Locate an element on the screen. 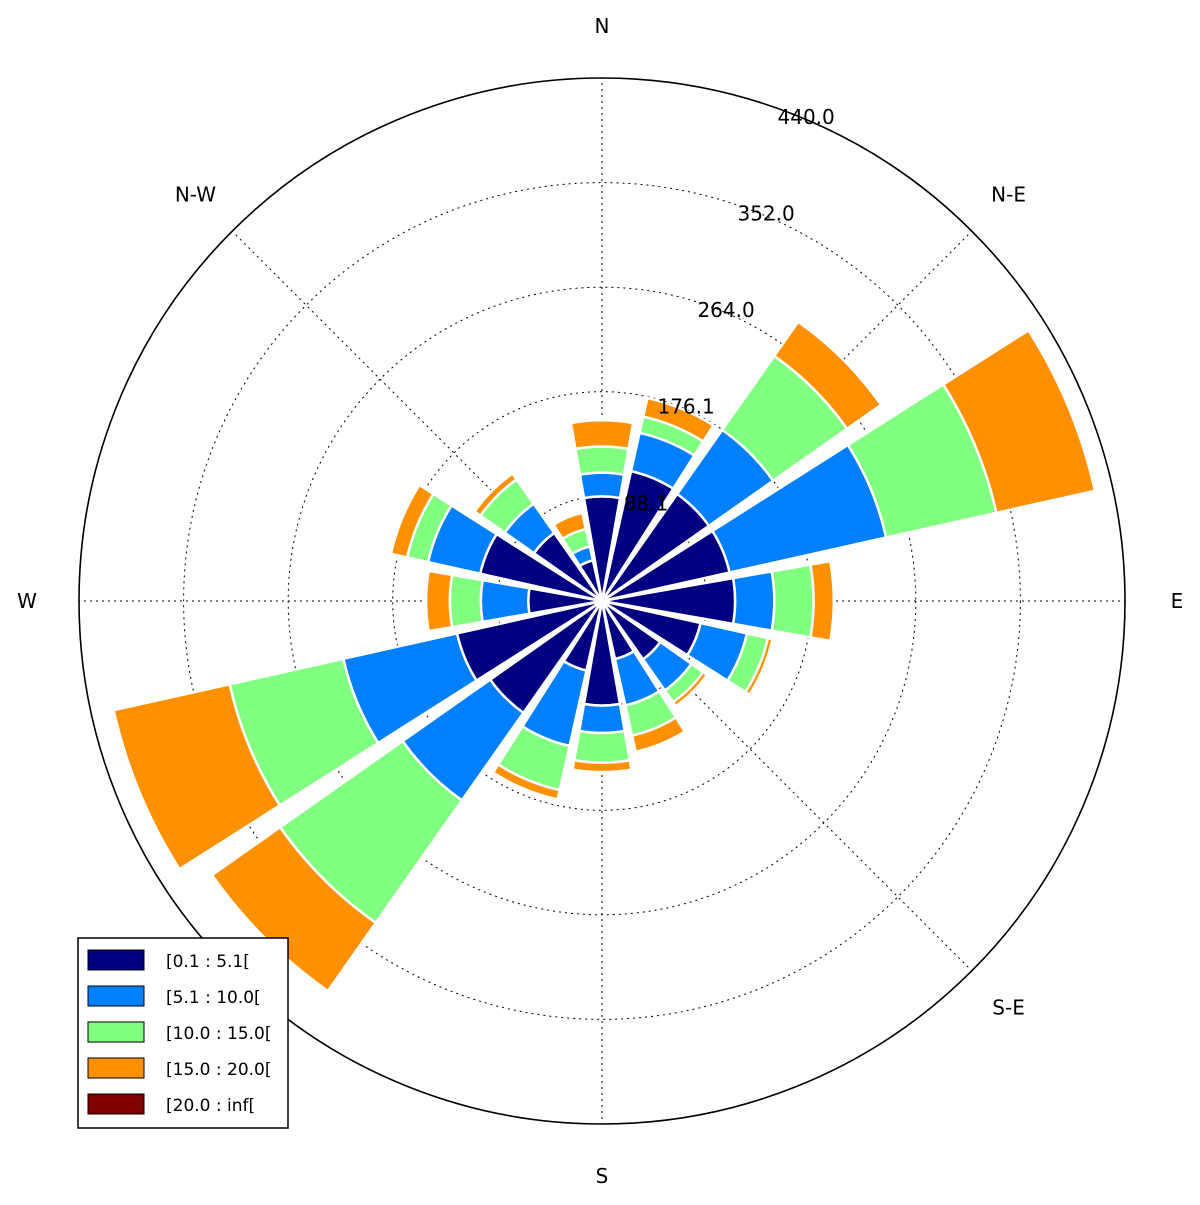 This screenshot has width=1200, height=1205. legend-label: [0.1 : 5.1[ is located at coordinates (208, 962).